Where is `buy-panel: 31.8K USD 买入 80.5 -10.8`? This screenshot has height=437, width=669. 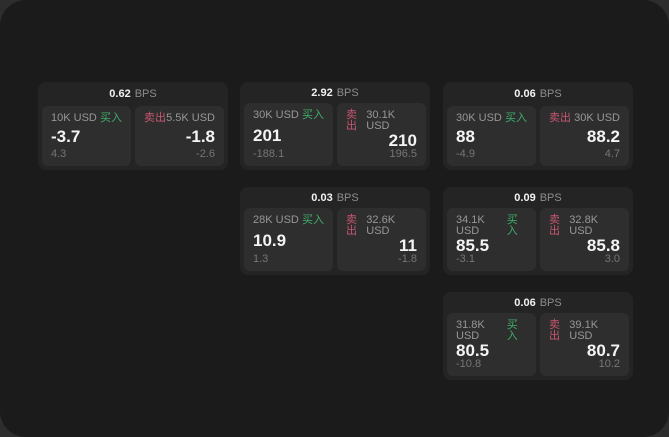
buy-panel: 31.8K USD 买入 80.5 -10.8 is located at coordinates (491, 344).